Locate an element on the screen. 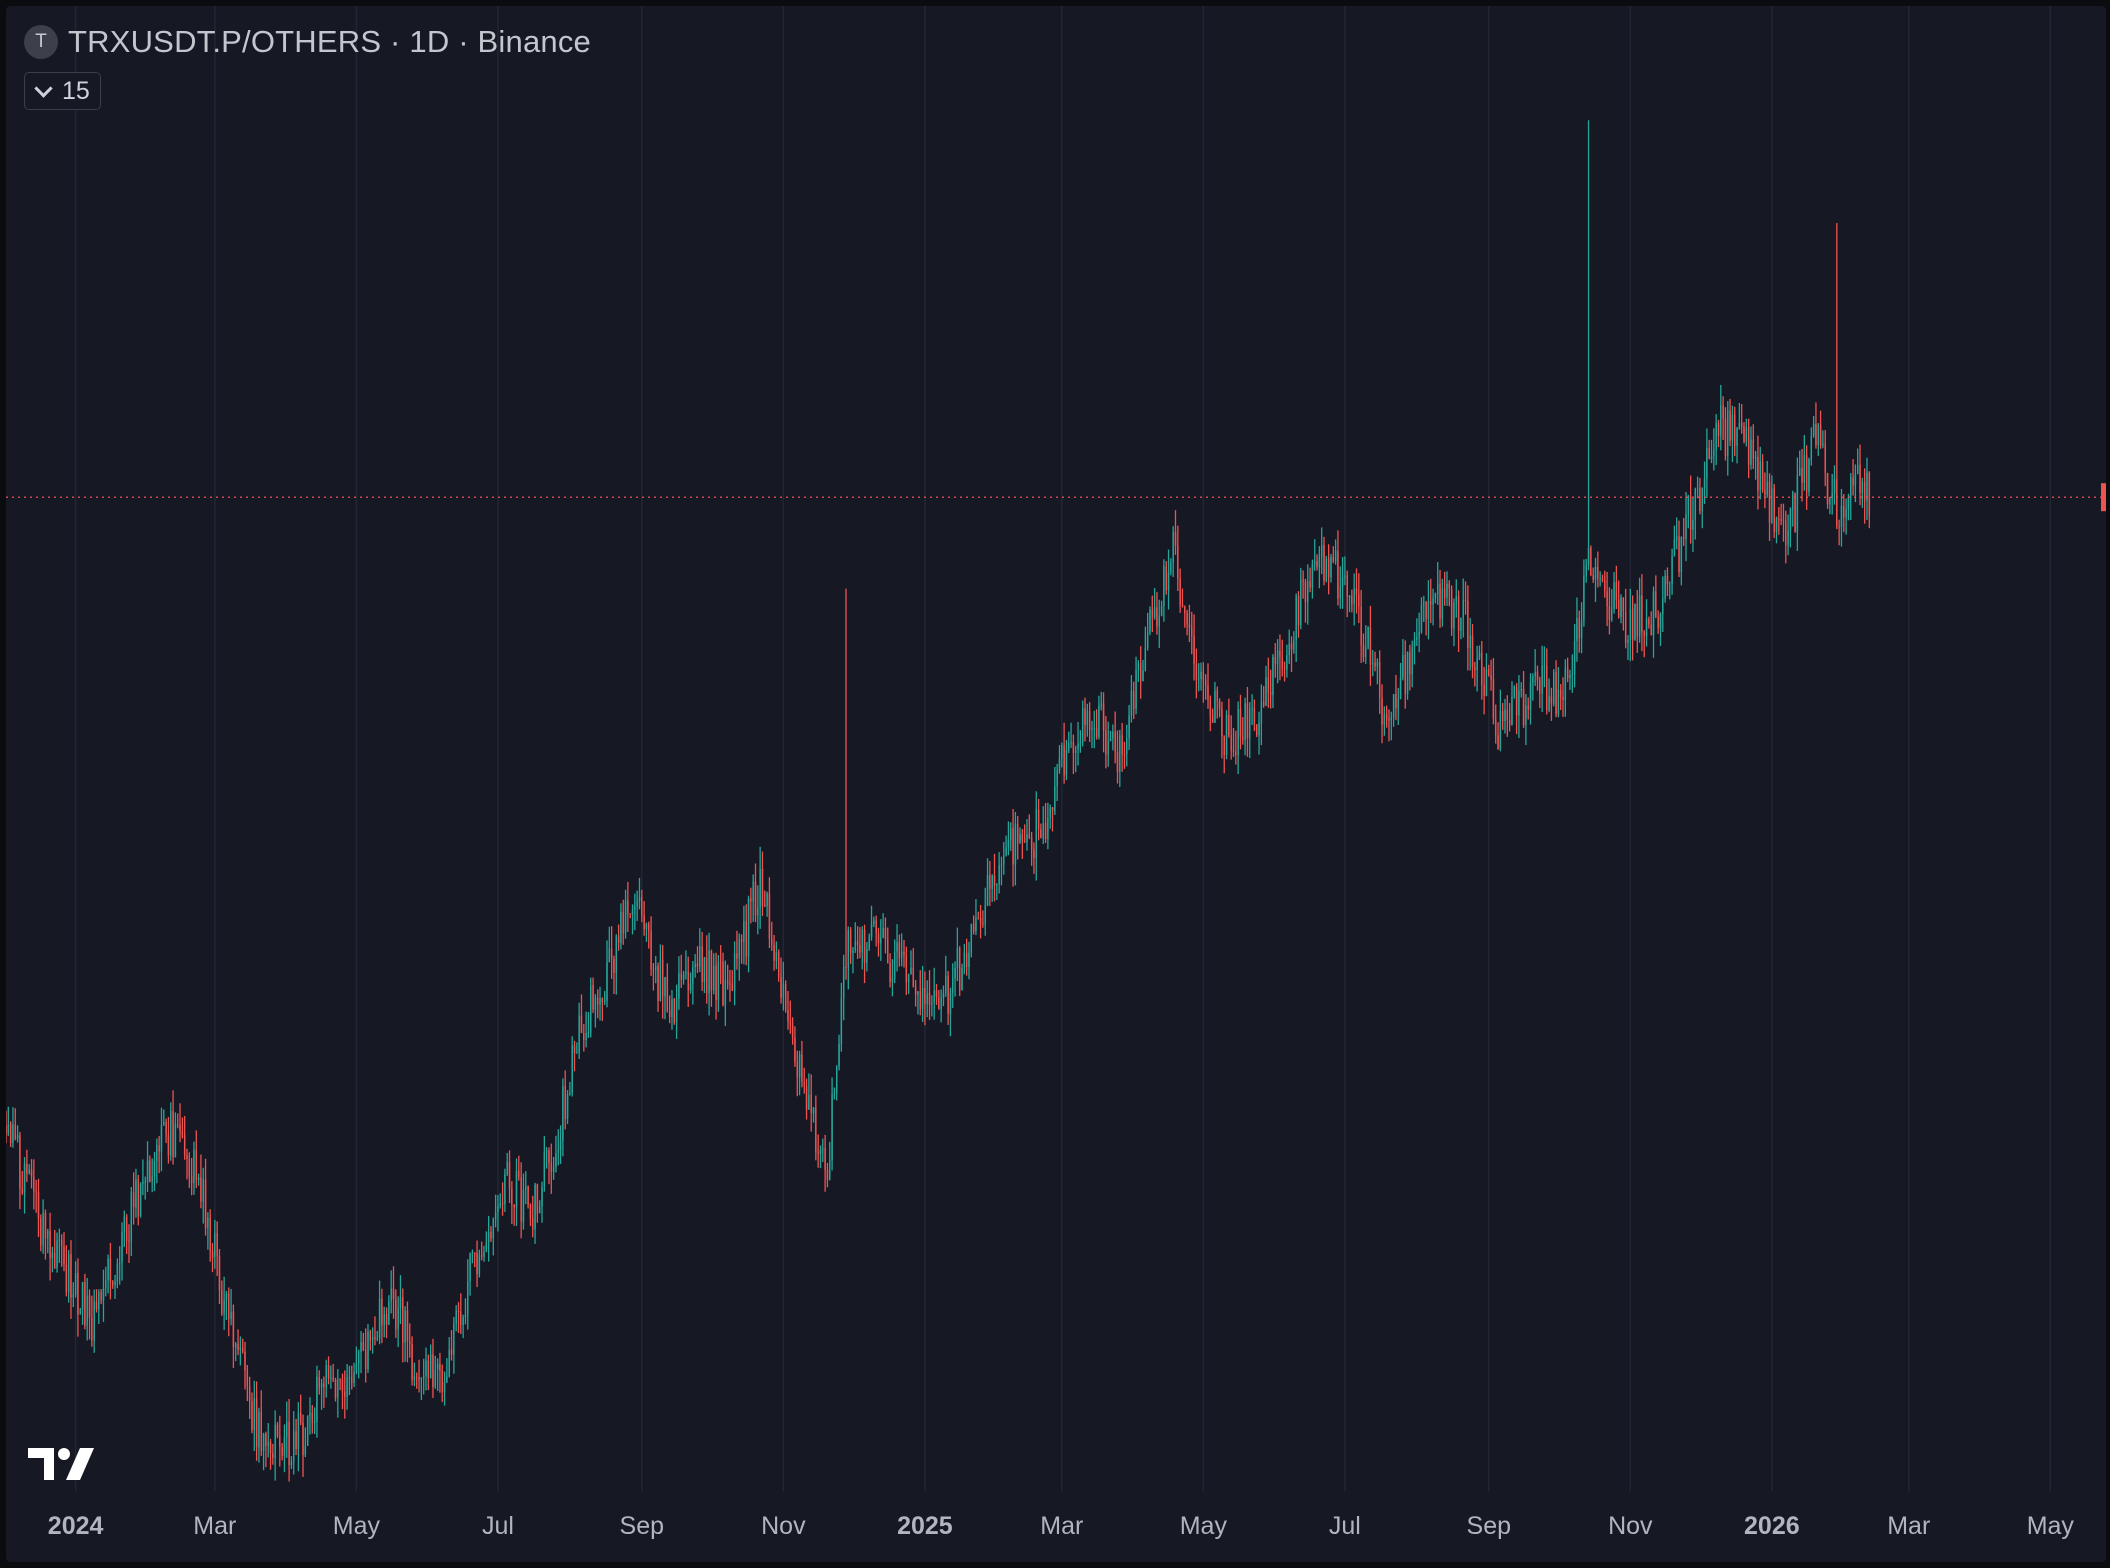  symbol-logo-letter: T is located at coordinates (41, 41).